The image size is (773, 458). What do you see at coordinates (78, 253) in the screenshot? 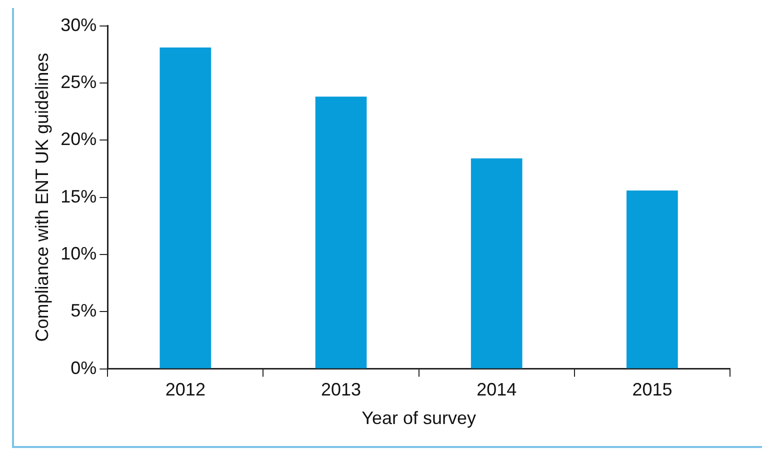
I see `y-tick-label: 10%` at bounding box center [78, 253].